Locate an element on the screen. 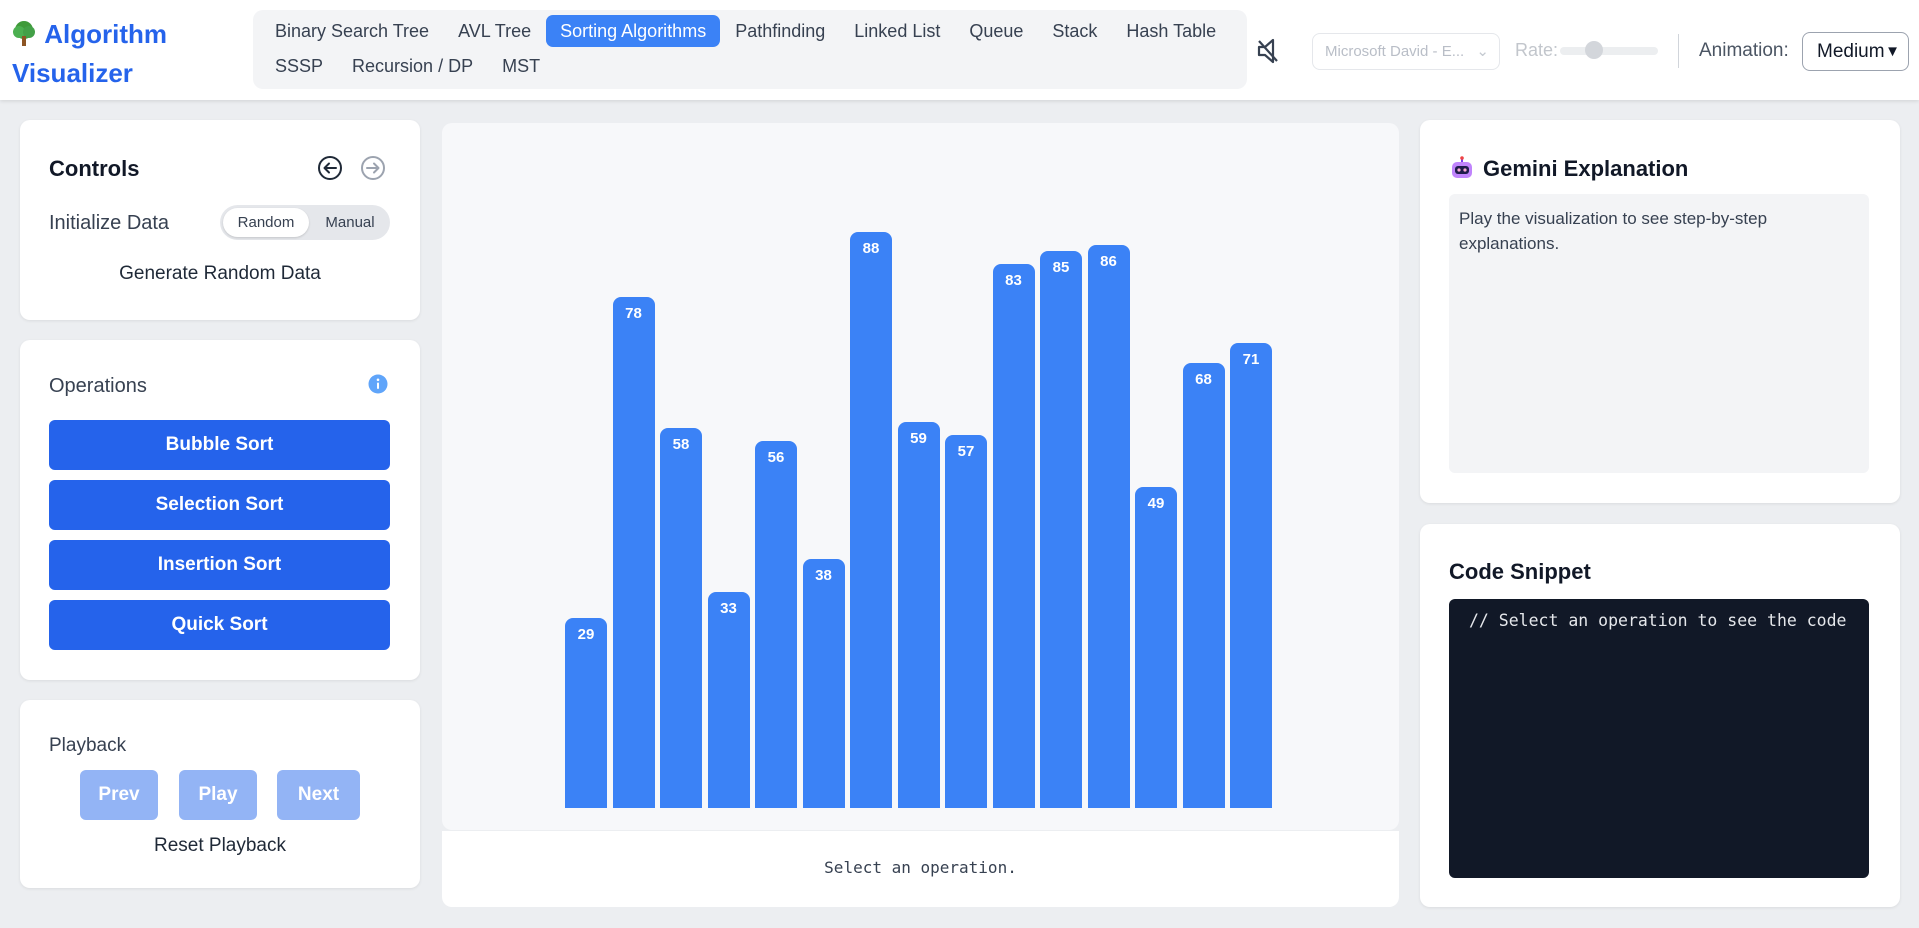 The width and height of the screenshot is (1919, 928). array-bar: 58 is located at coordinates (681, 618).